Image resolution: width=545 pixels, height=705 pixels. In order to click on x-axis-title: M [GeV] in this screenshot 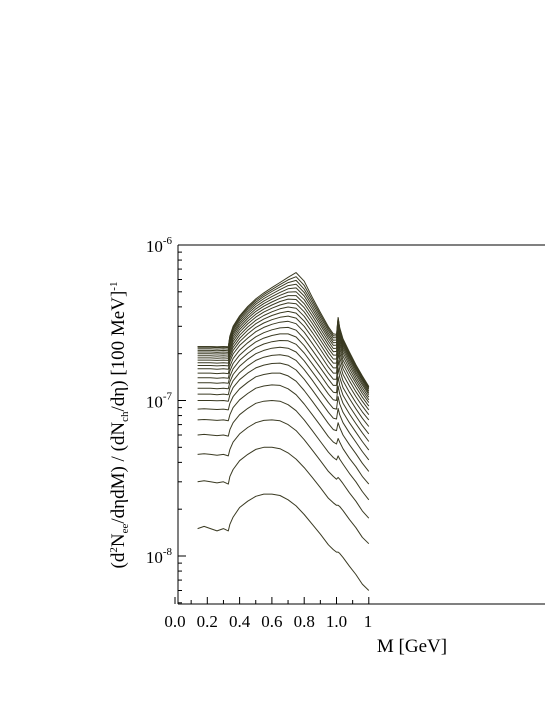, I will do `click(412, 646)`.